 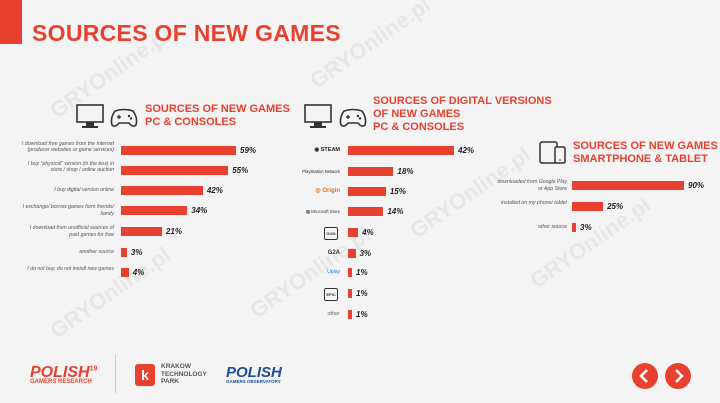 What do you see at coordinates (552, 152) in the screenshot?
I see `phone-tablet-icon` at bounding box center [552, 152].